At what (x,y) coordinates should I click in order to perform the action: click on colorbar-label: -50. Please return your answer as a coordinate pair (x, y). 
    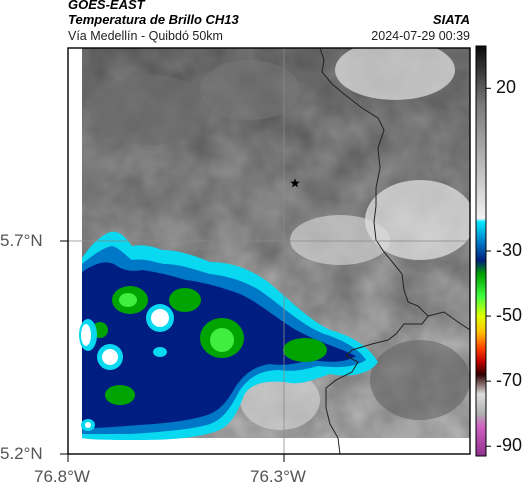
    Looking at the image, I should click on (509, 315).